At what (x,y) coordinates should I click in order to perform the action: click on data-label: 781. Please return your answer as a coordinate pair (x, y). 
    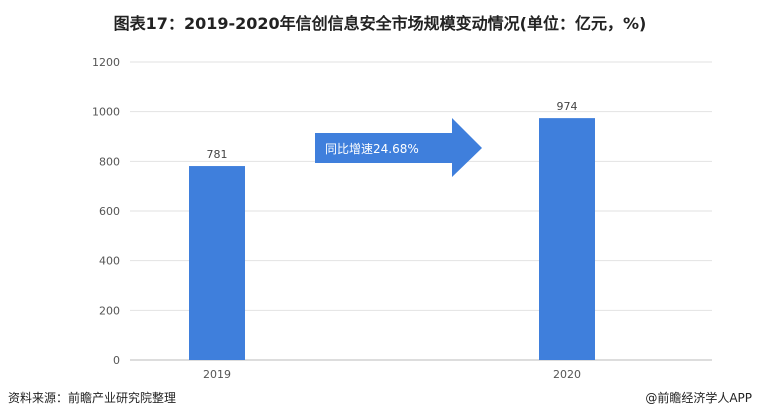
    Looking at the image, I should click on (217, 154).